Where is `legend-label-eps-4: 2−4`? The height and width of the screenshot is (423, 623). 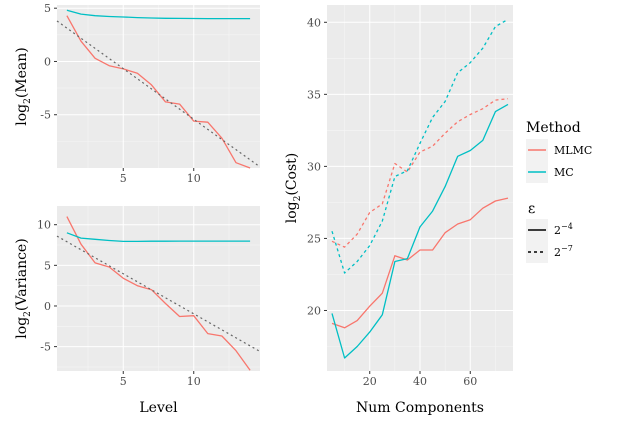 legend-label-eps-4: 2−4 is located at coordinates (563, 229).